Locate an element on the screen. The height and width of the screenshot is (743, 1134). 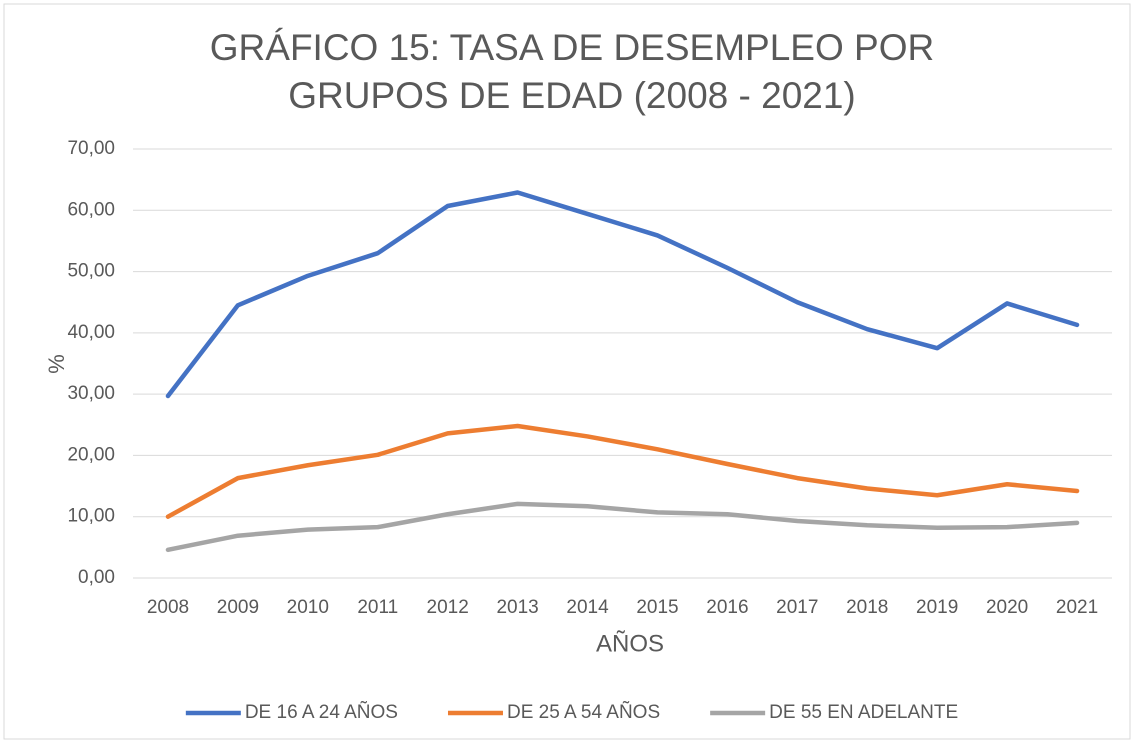
chart-title: GRUPOS DE EDAD (2008 - 2021) is located at coordinates (572, 95).